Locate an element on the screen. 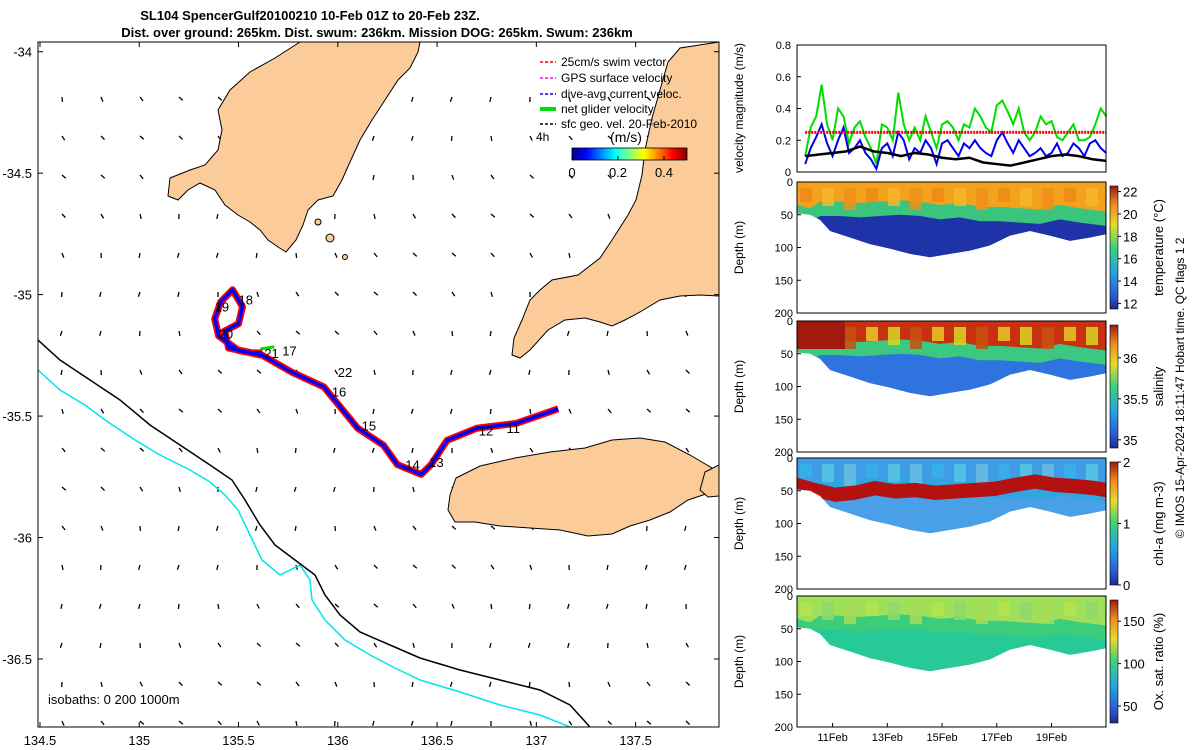 The width and height of the screenshot is (1200, 750). landmass-fleurieu is located at coordinates (709, 481).